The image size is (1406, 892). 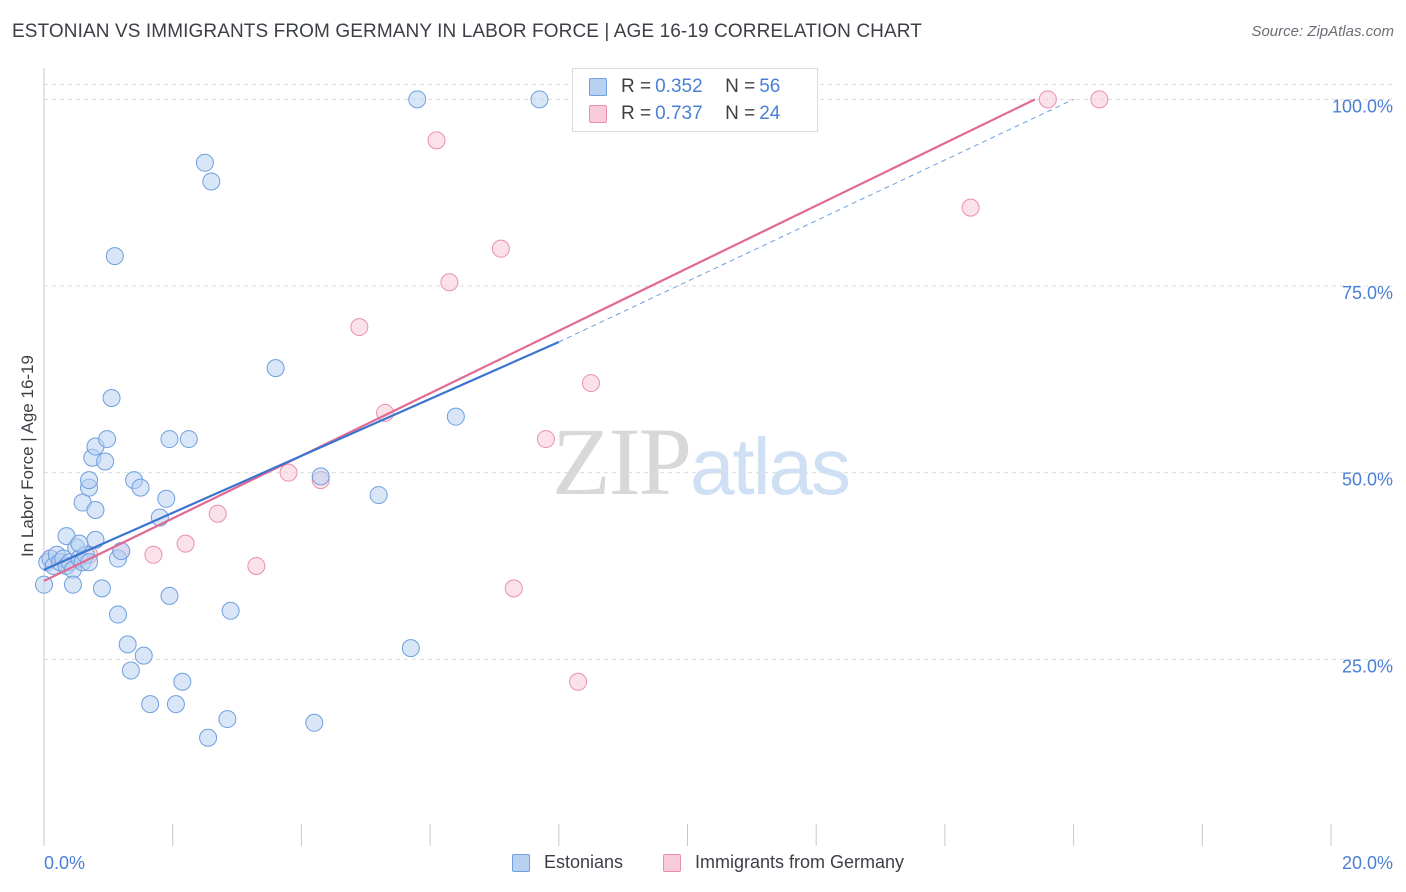 What do you see at coordinates (770, 86) in the screenshot?
I see `legend-n-value: 56` at bounding box center [770, 86].